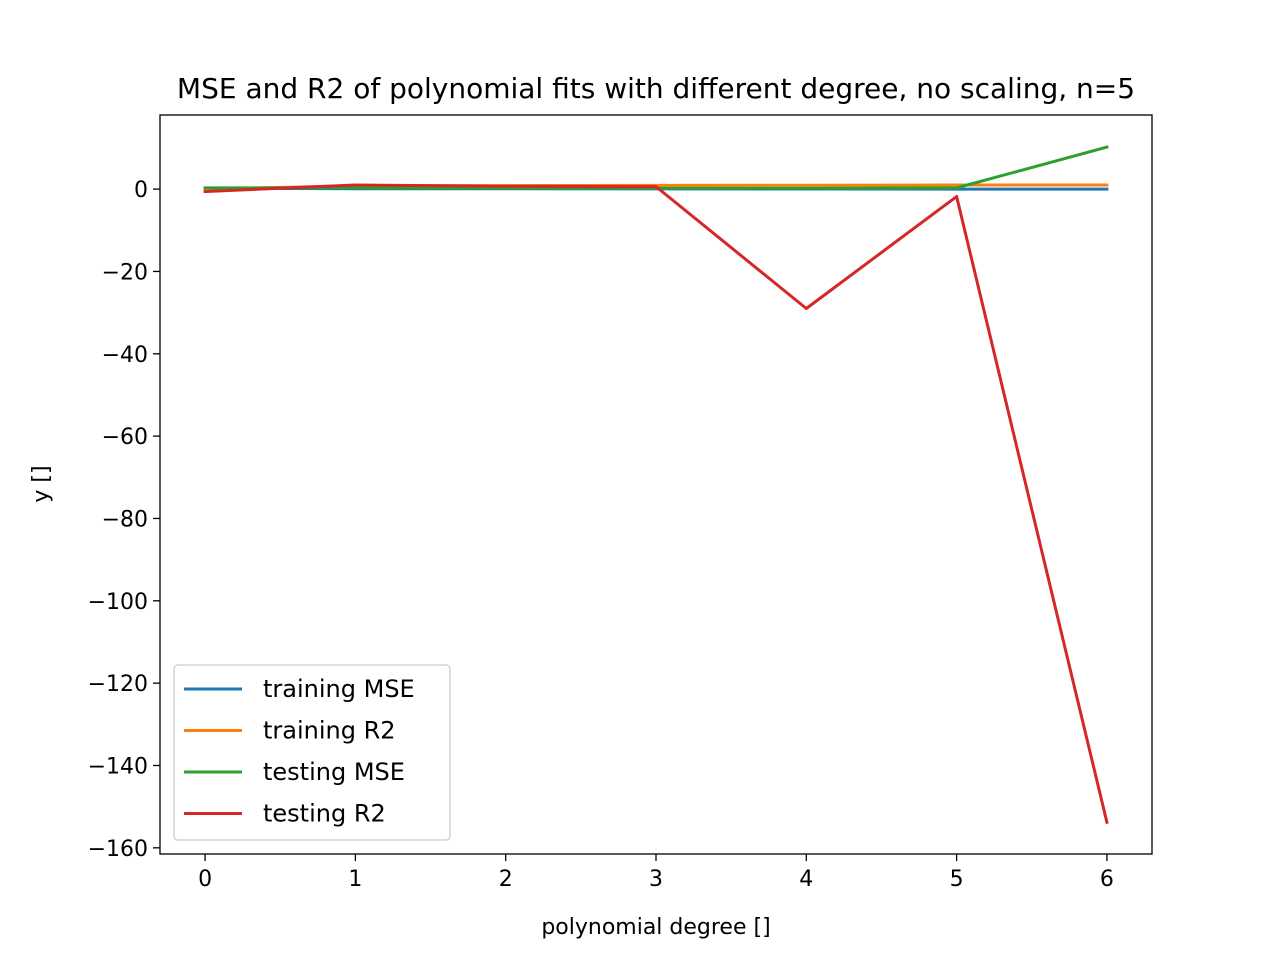 Image resolution: width=1280 pixels, height=960 pixels. Describe the element at coordinates (1107, 879) in the screenshot. I see `x-tick-label: 6` at that location.